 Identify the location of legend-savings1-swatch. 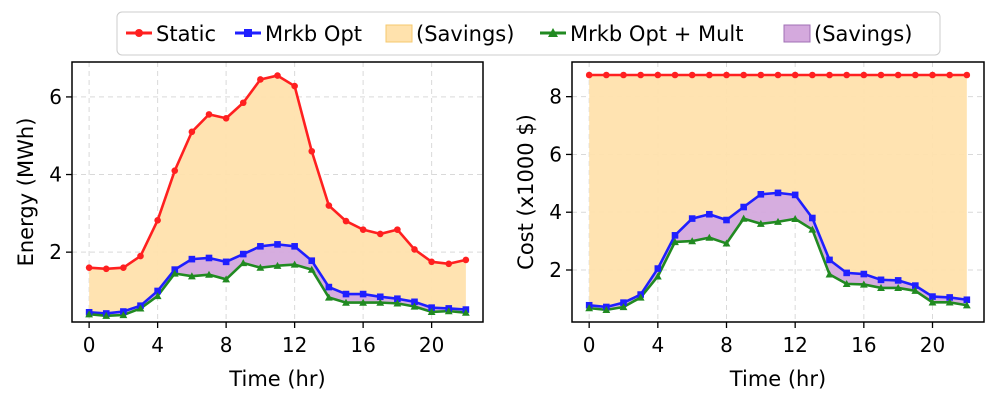
(399, 33).